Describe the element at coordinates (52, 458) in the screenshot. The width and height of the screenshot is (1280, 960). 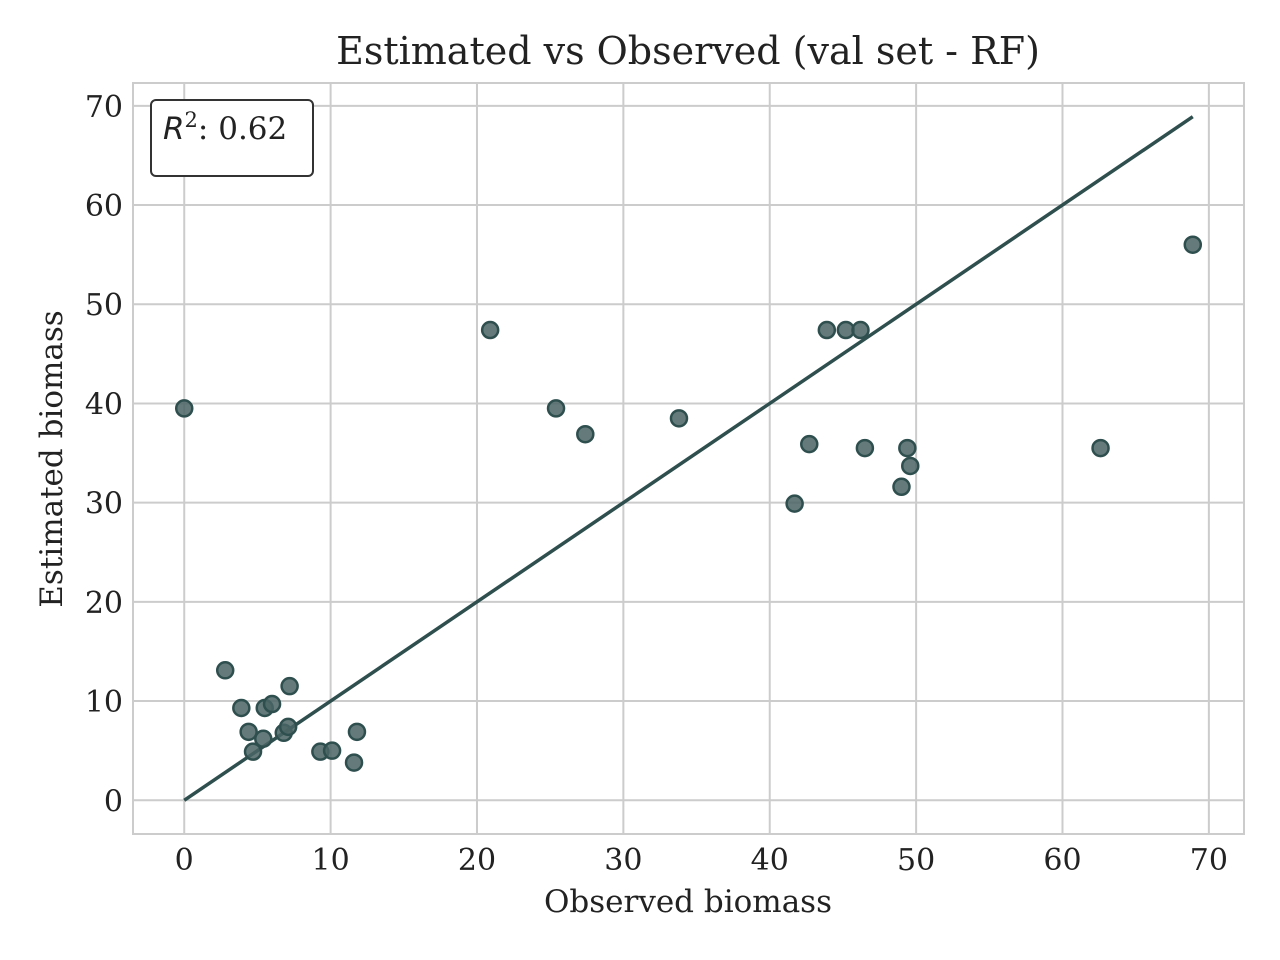
I see `y-axis-label: Estimated biomass` at that location.